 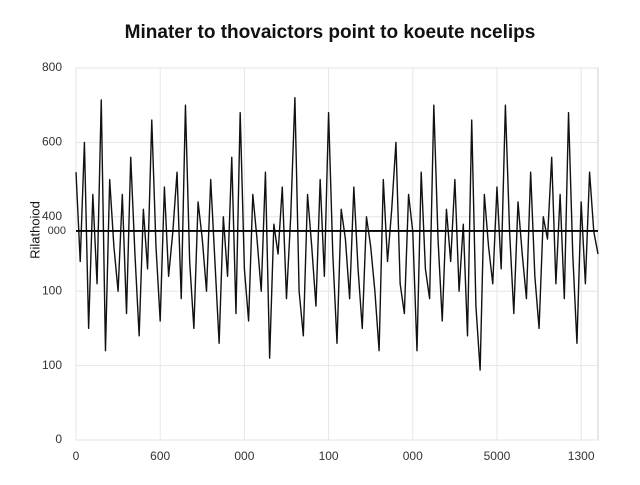 I want to click on reference-label: 000, so click(x=57, y=231).